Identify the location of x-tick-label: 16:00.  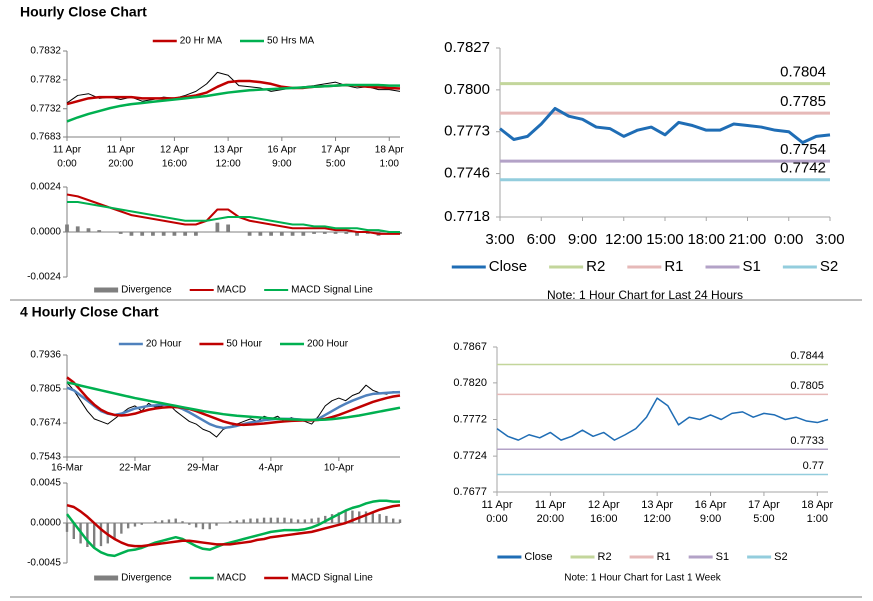
(604, 519).